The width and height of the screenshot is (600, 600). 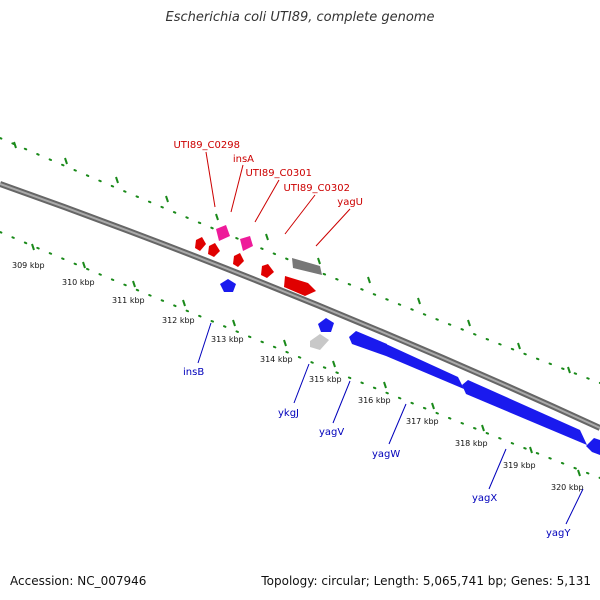 What do you see at coordinates (276, 359) in the screenshot?
I see `tick-label: 314 kbp` at bounding box center [276, 359].